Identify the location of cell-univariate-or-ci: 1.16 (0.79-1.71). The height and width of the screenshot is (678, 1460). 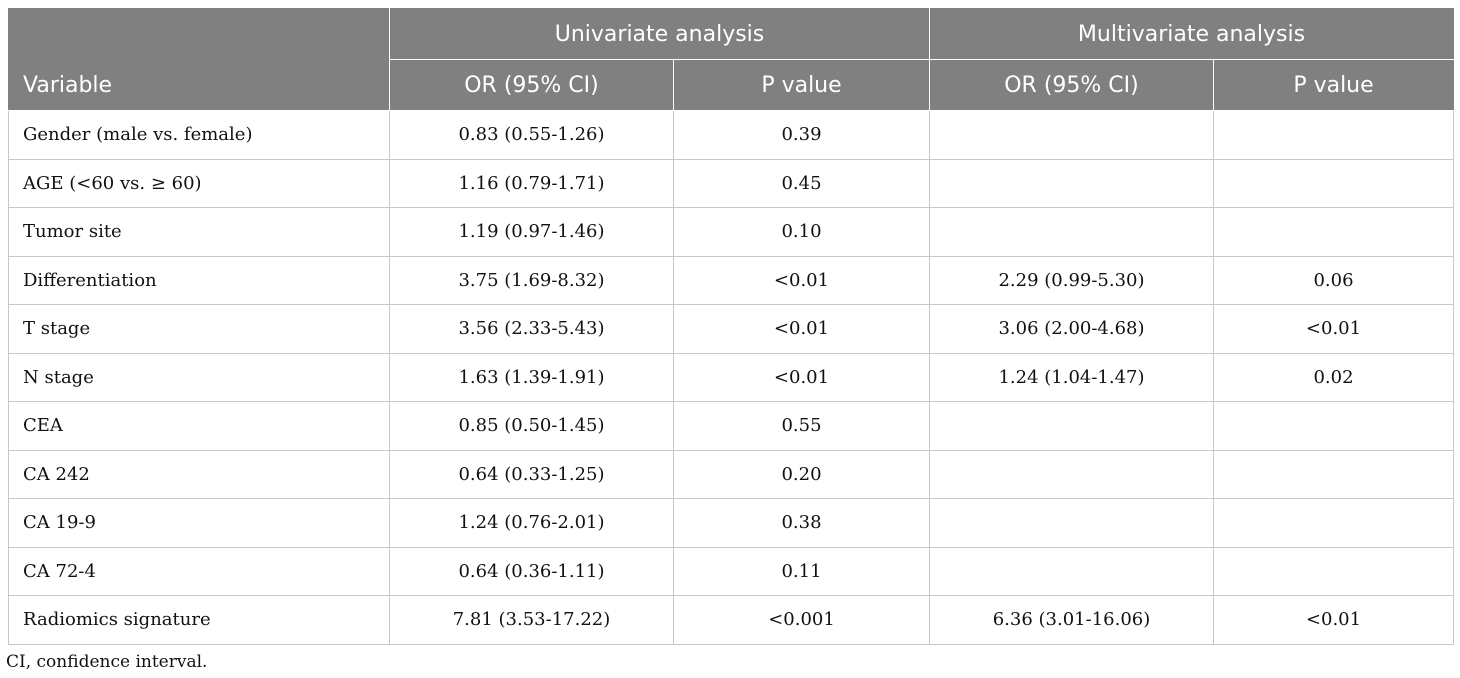
(531, 183).